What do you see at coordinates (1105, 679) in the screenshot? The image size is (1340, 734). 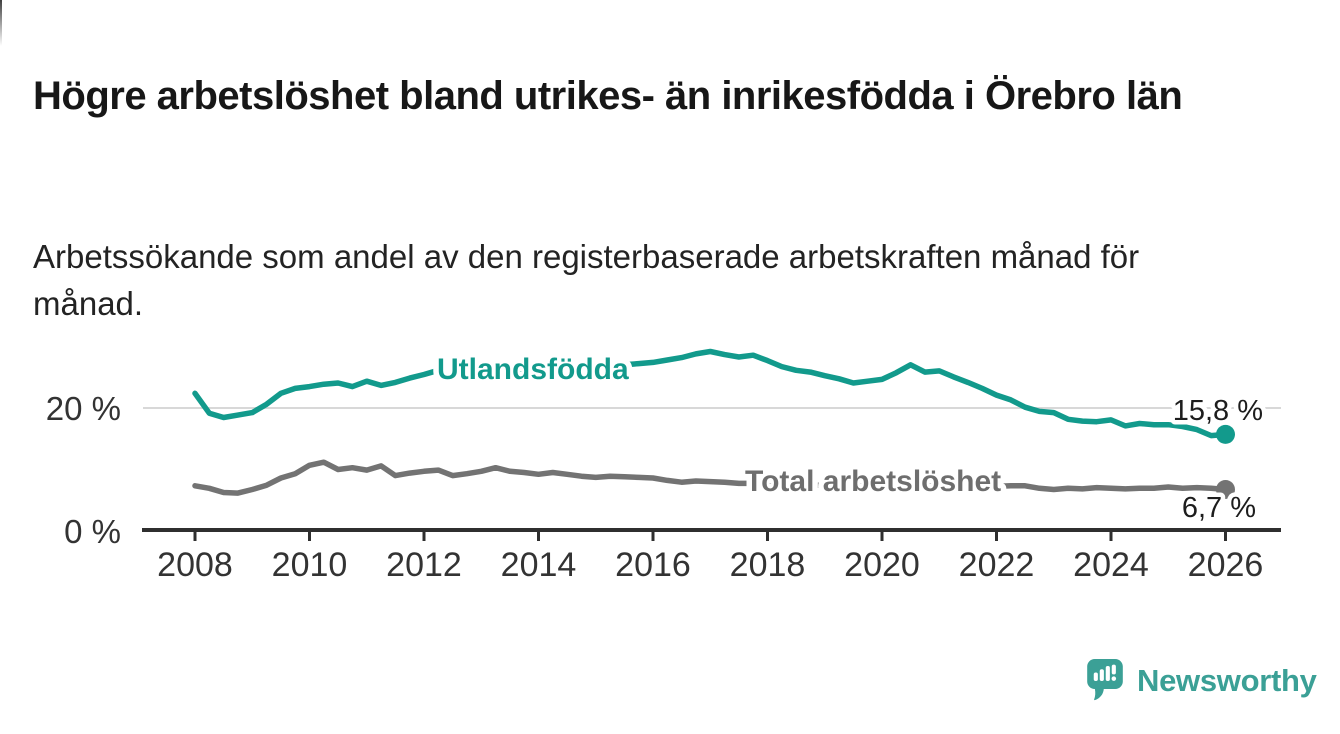 I see `bar-chart-speech-bubble-icon` at bounding box center [1105, 679].